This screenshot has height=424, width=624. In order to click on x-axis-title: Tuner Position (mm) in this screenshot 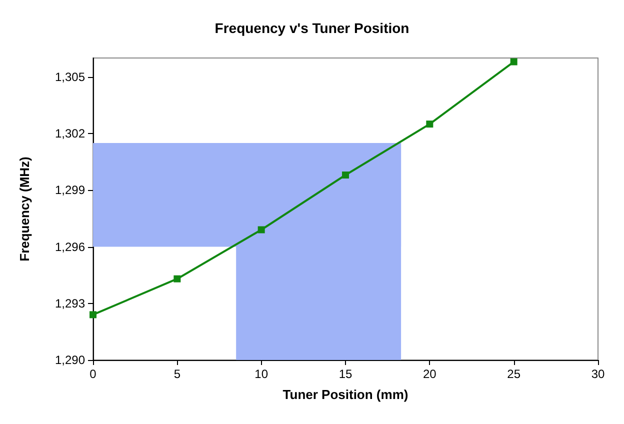, I will do `click(345, 394)`.